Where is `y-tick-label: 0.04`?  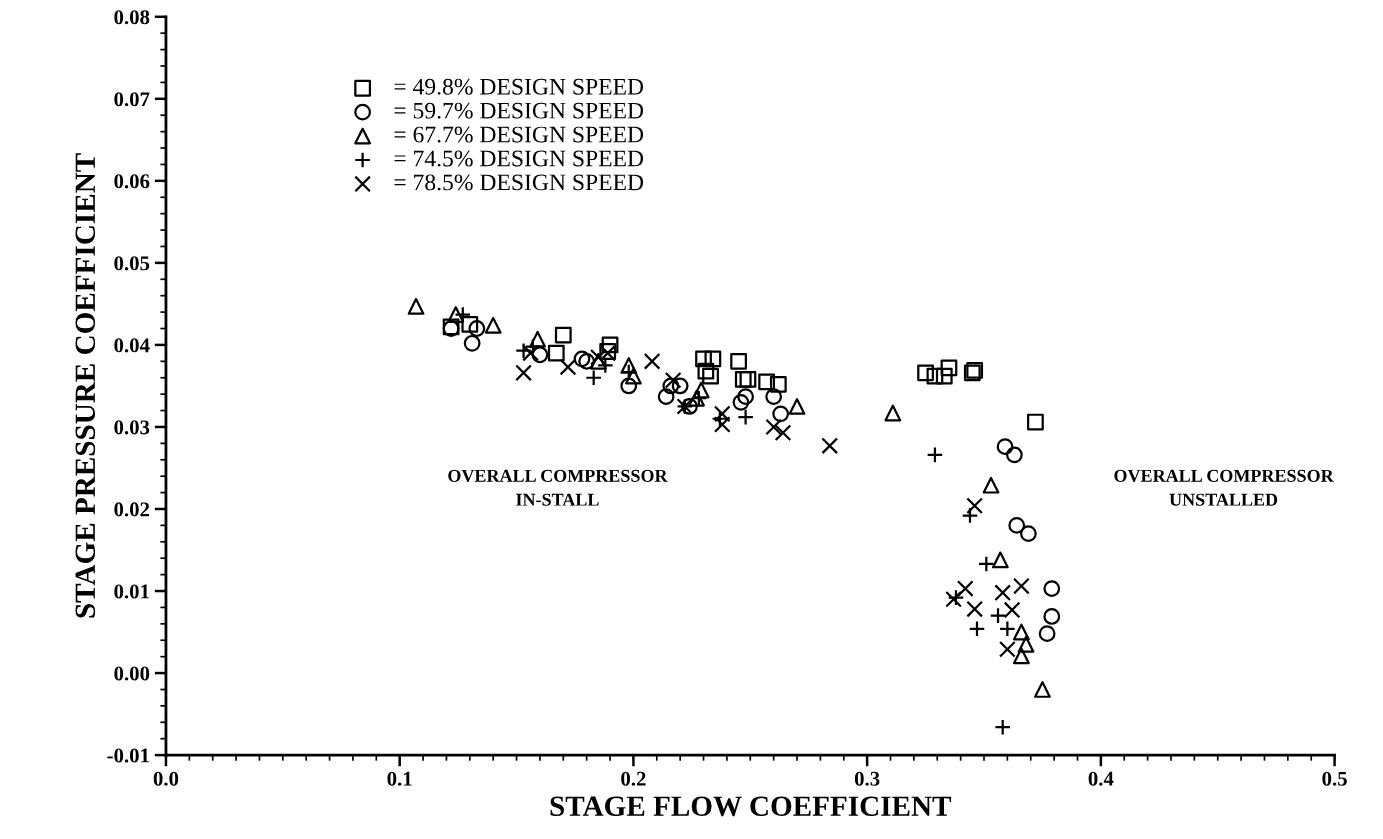
y-tick-label: 0.04 is located at coordinates (132, 345).